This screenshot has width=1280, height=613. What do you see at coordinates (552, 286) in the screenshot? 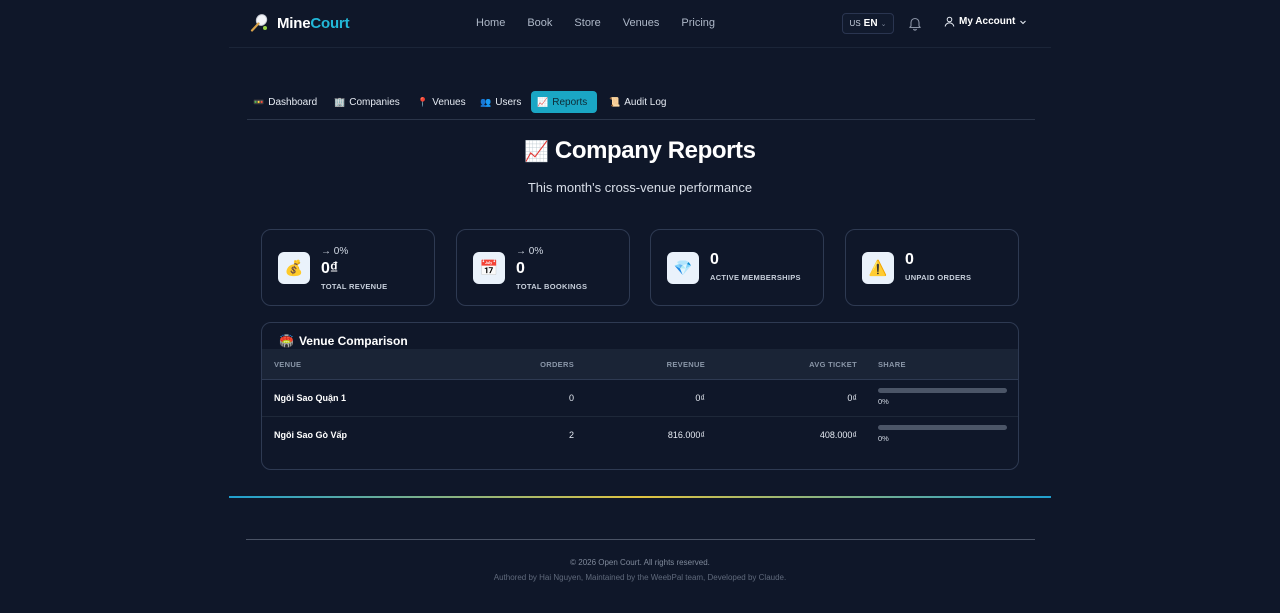
I see `stat-label: TOTAL BOOKINGS` at bounding box center [552, 286].